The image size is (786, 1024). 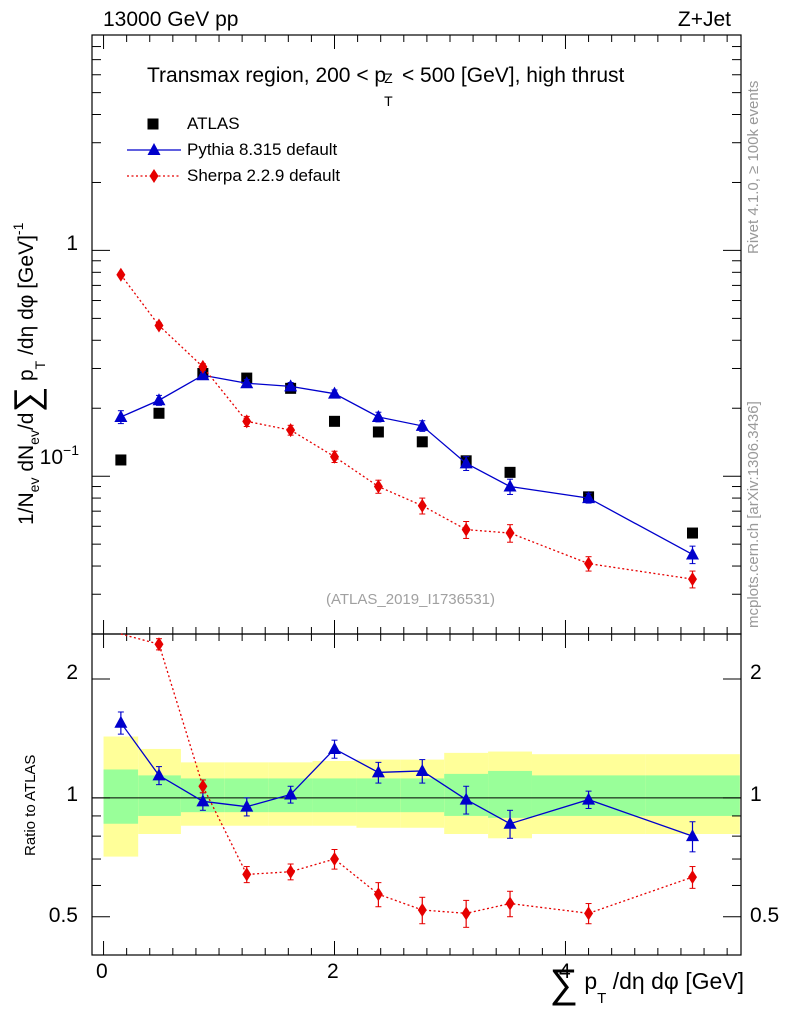 I want to click on y-axis-label-d-sub: T, so click(x=40, y=365).